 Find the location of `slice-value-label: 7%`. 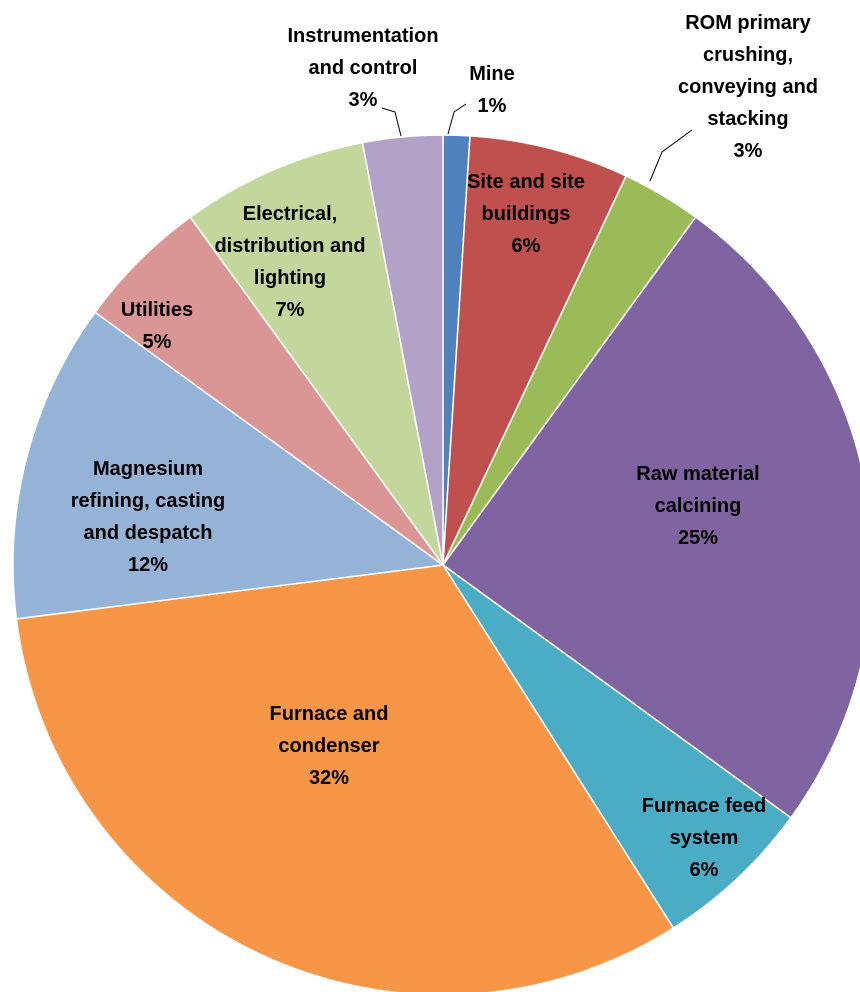

slice-value-label: 7% is located at coordinates (290, 310).